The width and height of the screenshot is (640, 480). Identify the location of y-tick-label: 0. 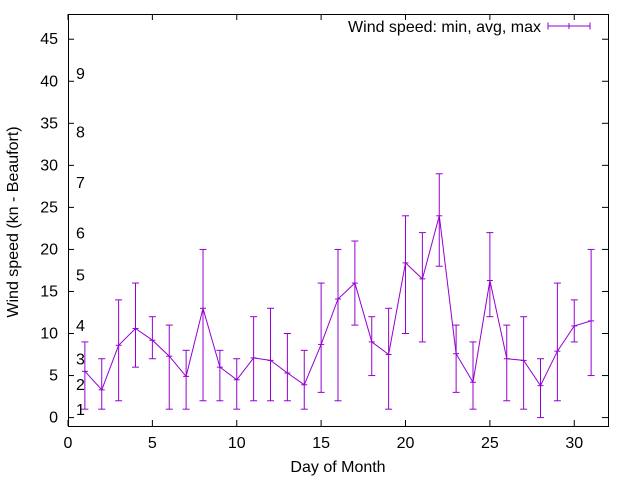
(53, 418).